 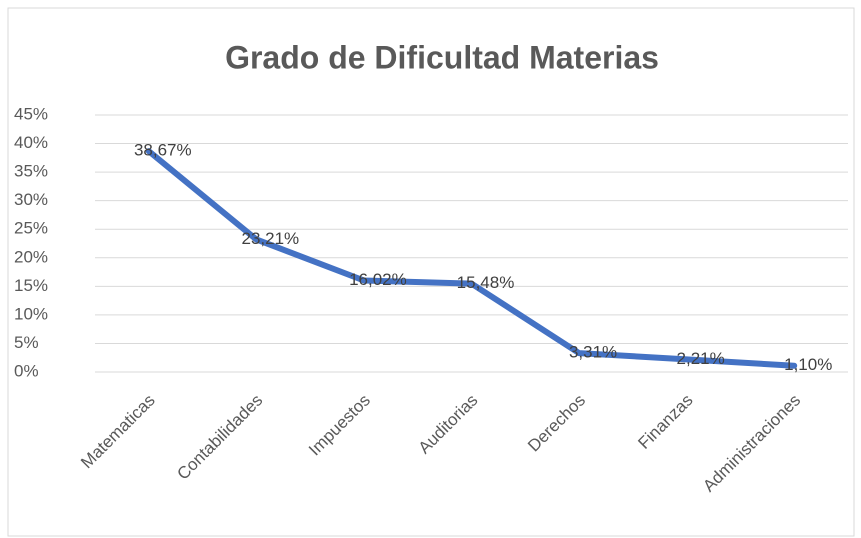 I want to click on y-tick-label: 35%, so click(x=31, y=171).